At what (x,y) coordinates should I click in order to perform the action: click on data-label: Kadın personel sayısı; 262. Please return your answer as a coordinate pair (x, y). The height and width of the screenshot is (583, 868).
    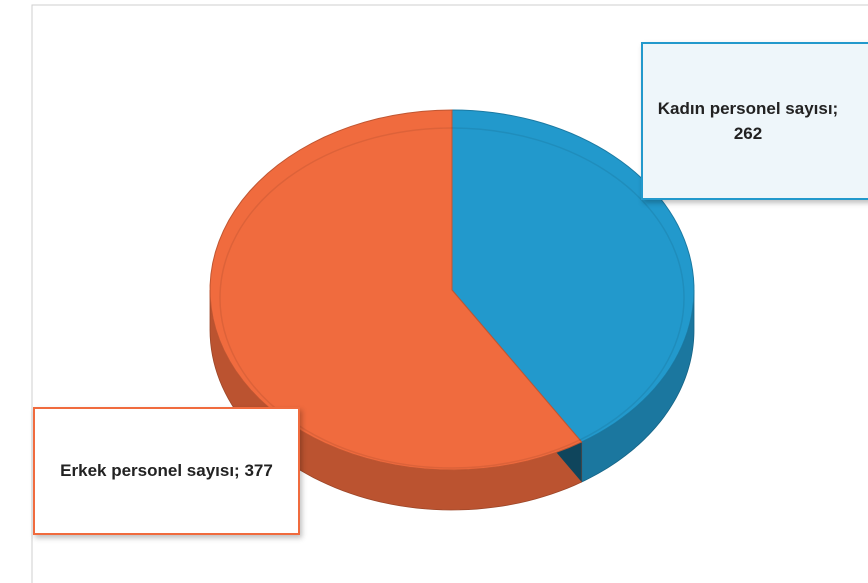
    Looking at the image, I should click on (754, 121).